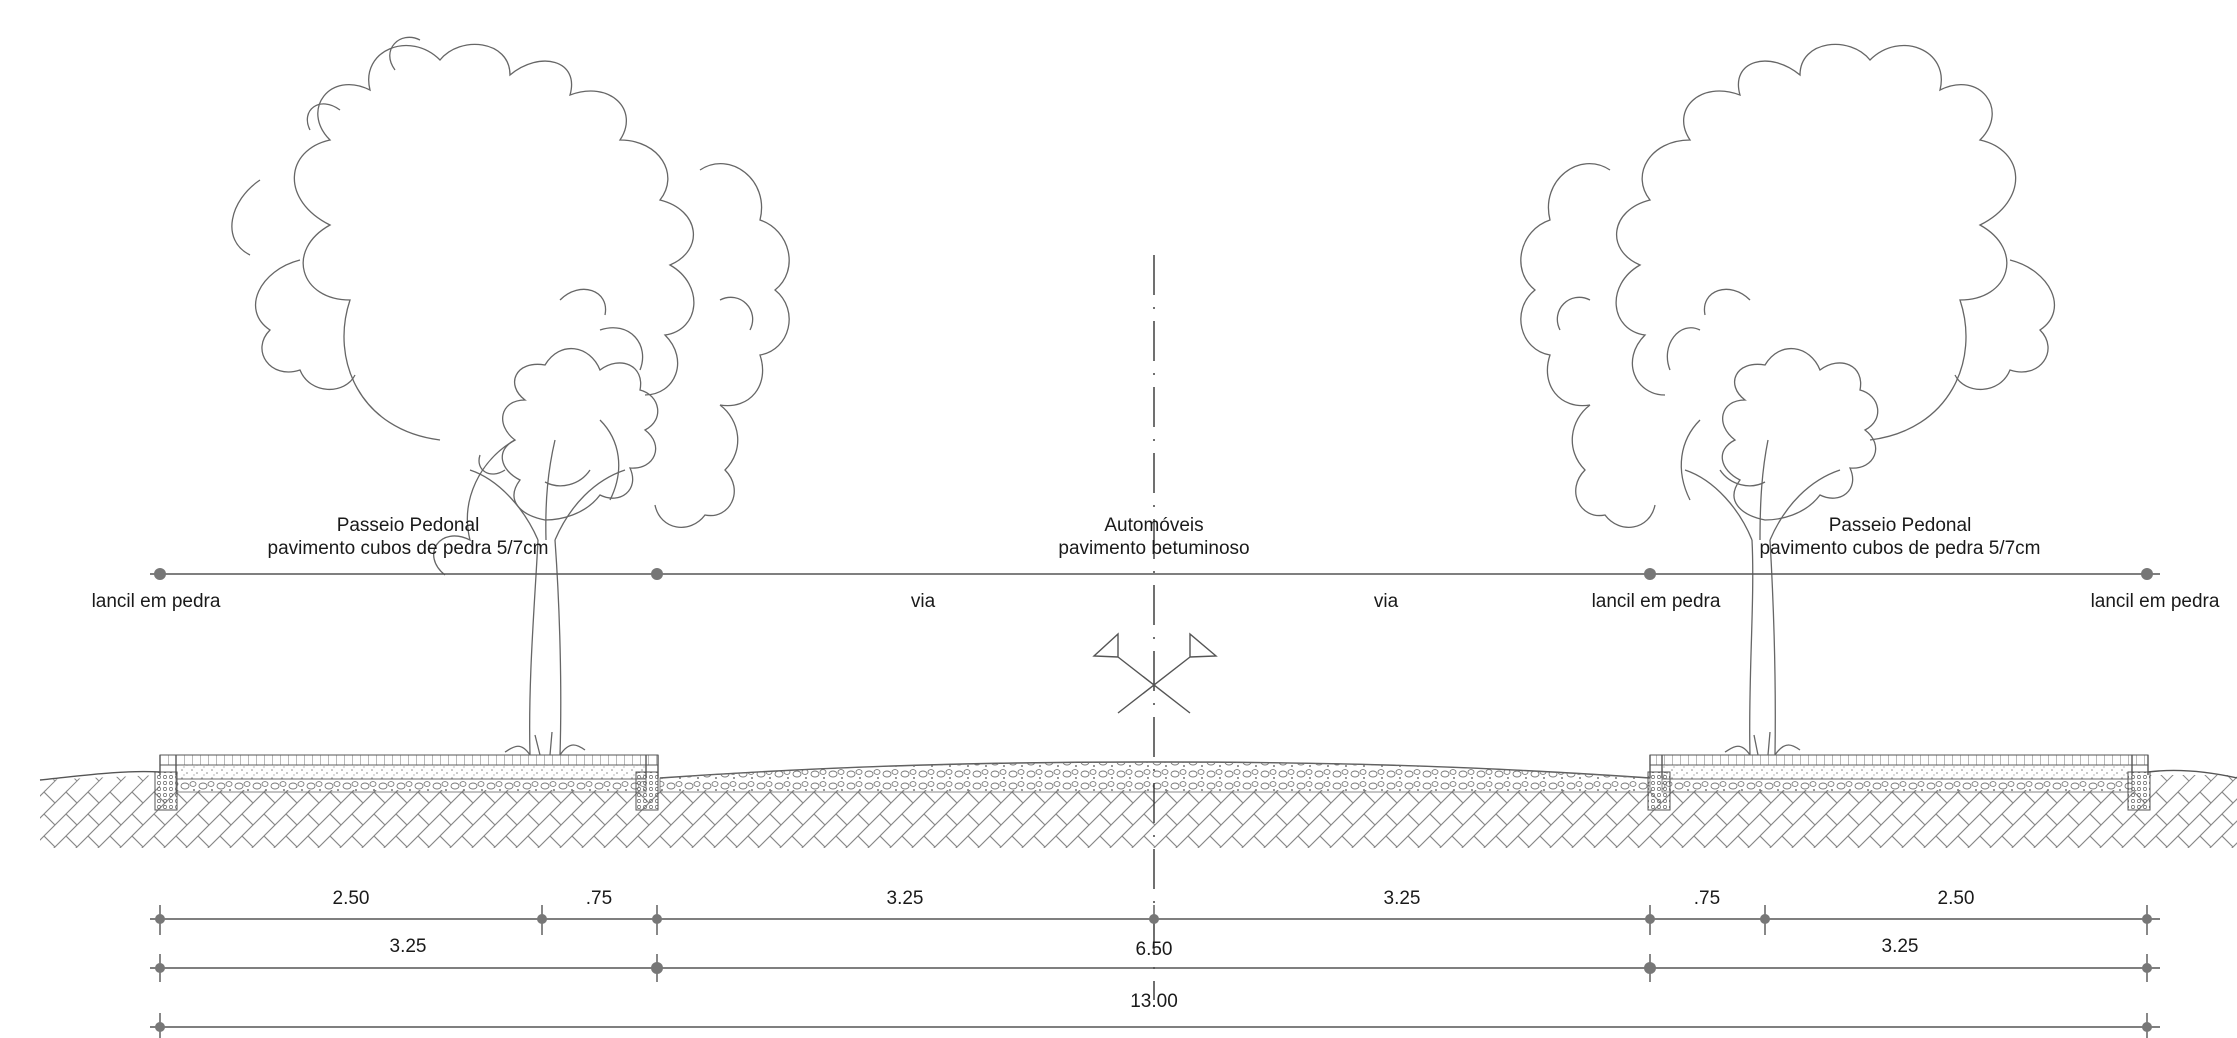  I want to click on right-terrain, so click(2192, 774).